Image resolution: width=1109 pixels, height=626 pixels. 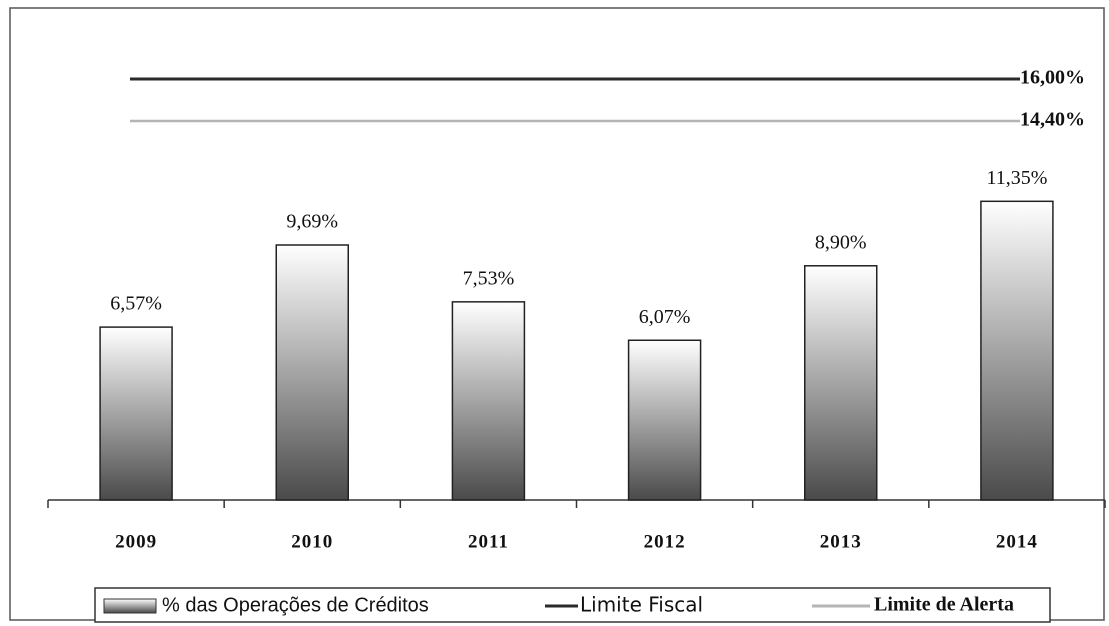 What do you see at coordinates (641, 605) in the screenshot?
I see `legend-label: Limite Fiscal` at bounding box center [641, 605].